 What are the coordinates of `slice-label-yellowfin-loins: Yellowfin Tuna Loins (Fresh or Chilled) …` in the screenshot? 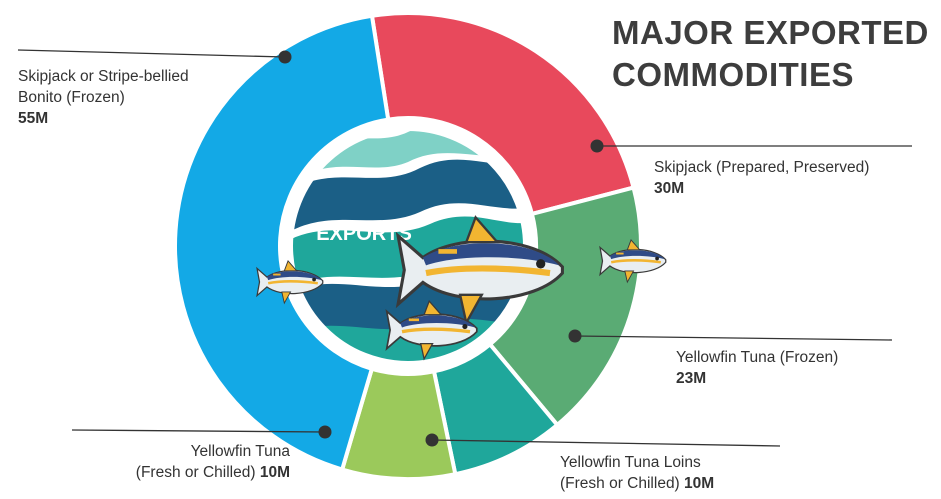 It's located at (680, 473).